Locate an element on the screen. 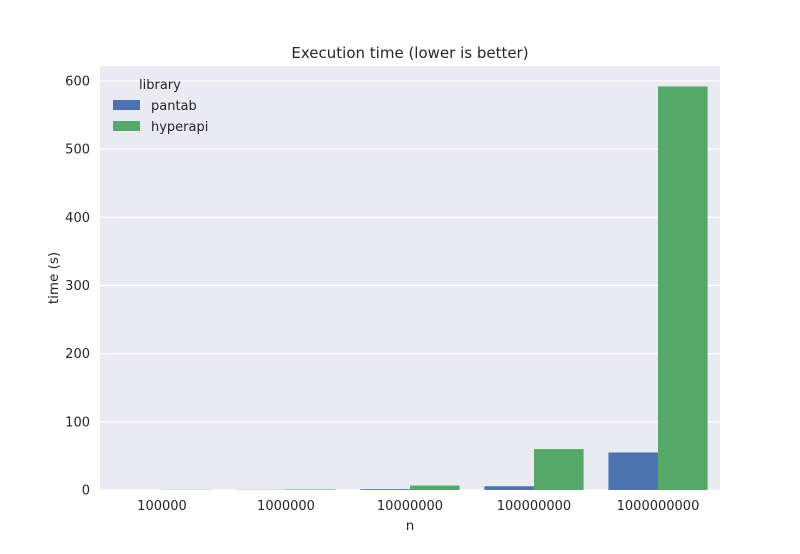 The width and height of the screenshot is (800, 554). x-axis-label: n is located at coordinates (410, 526).